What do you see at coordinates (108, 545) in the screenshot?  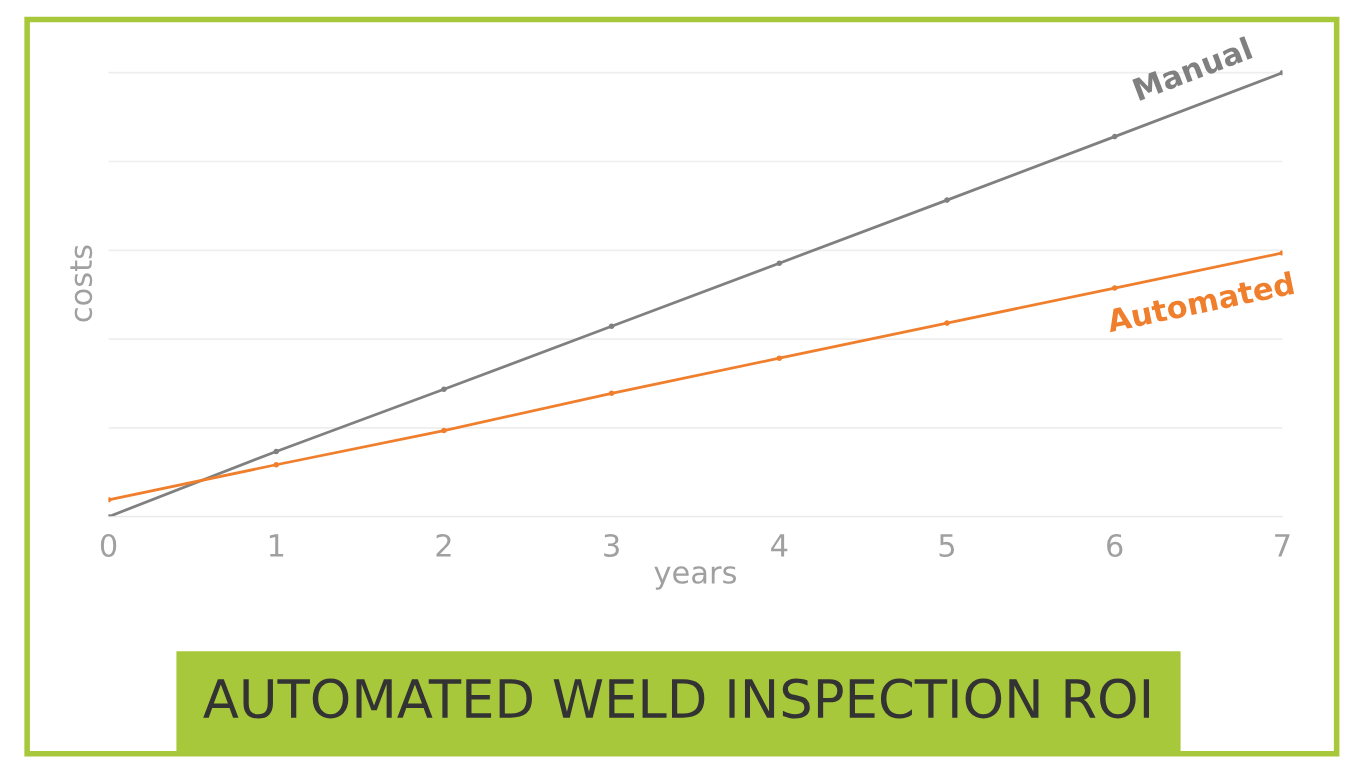 I see `x-tick-label: 0` at bounding box center [108, 545].